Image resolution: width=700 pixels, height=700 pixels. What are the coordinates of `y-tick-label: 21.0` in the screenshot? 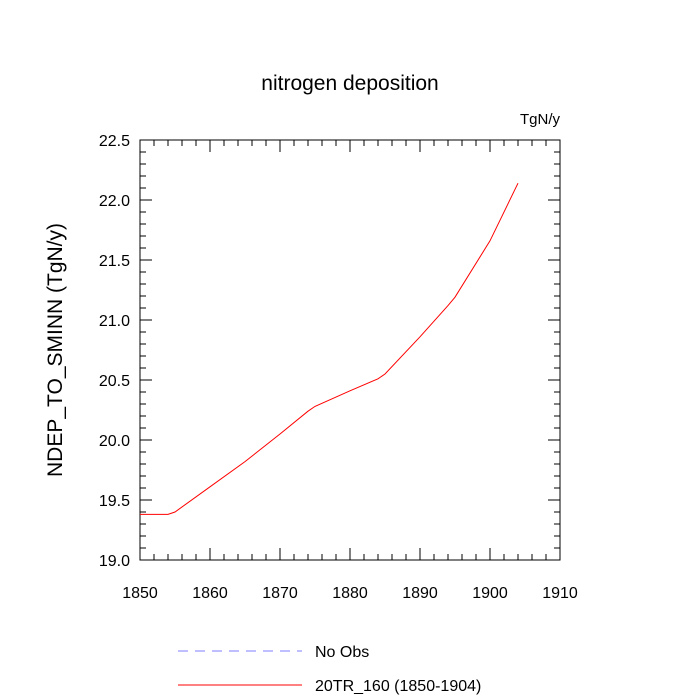 It's located at (114, 321).